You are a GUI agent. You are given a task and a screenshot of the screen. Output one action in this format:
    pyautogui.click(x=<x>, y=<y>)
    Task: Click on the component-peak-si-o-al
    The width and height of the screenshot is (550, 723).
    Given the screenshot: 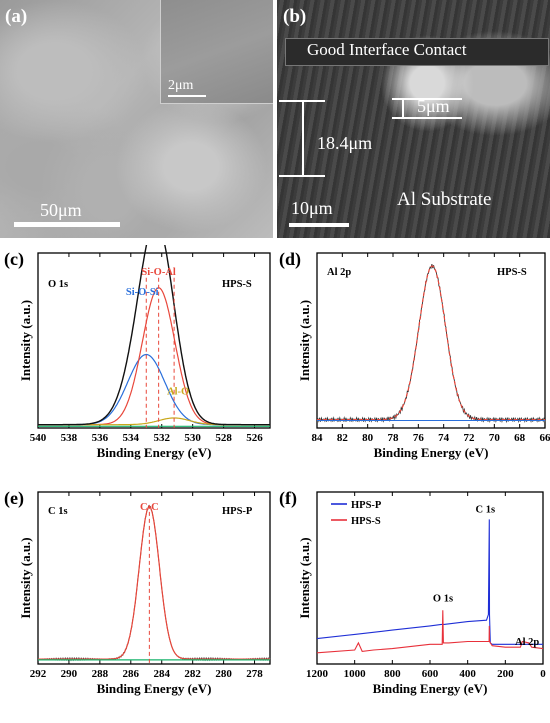 What is the action you would take?
    pyautogui.click(x=154, y=356)
    